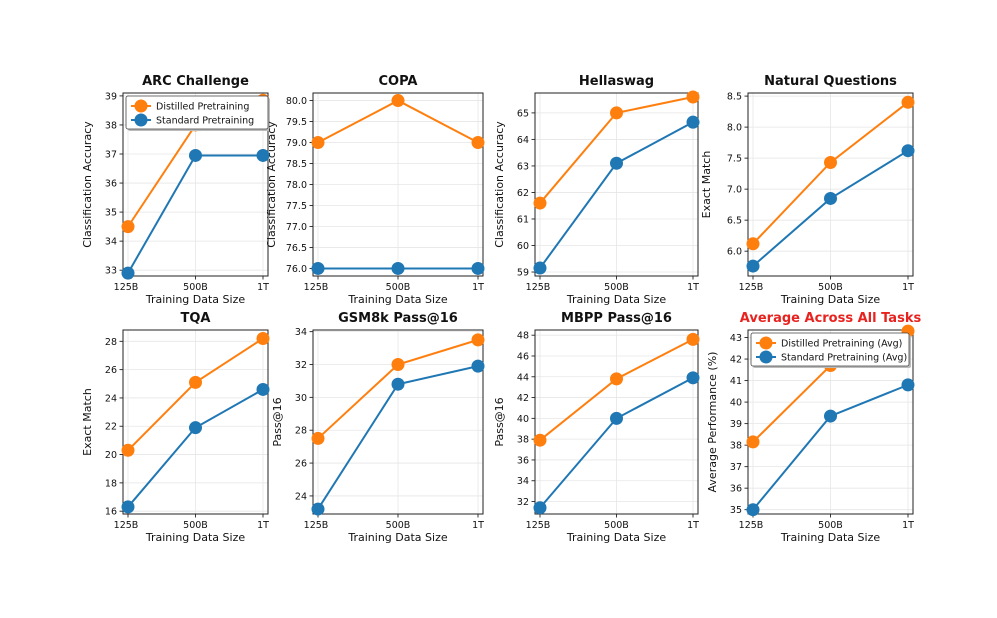 The height and width of the screenshot is (618, 997). Describe the element at coordinates (523, 419) in the screenshot. I see `y-tick-label: 40` at that location.